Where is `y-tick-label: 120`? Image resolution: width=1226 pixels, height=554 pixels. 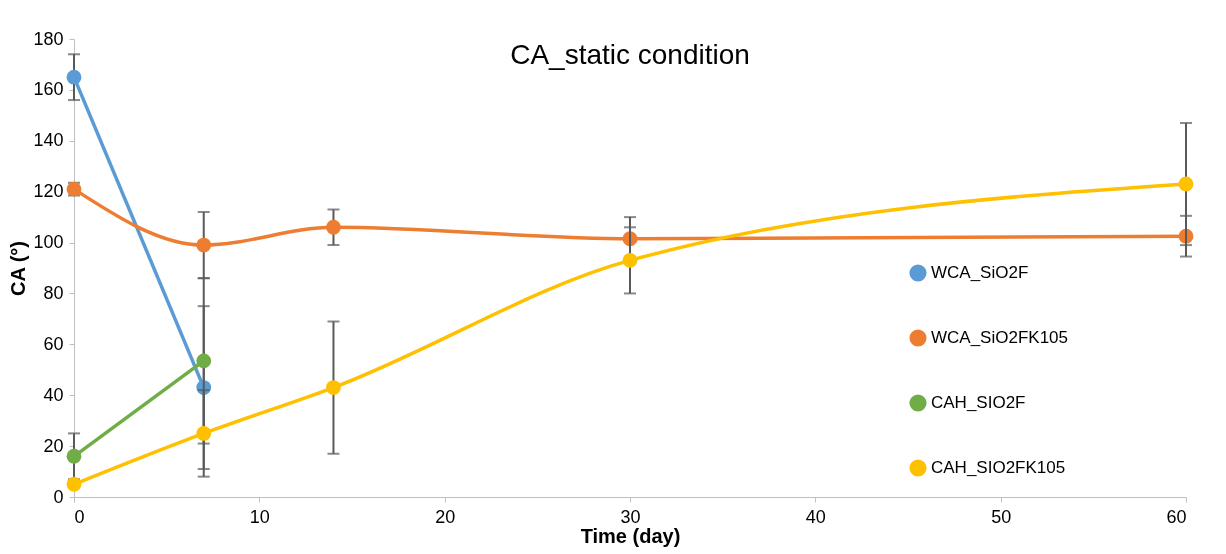
y-tick-label: 120 is located at coordinates (48, 191).